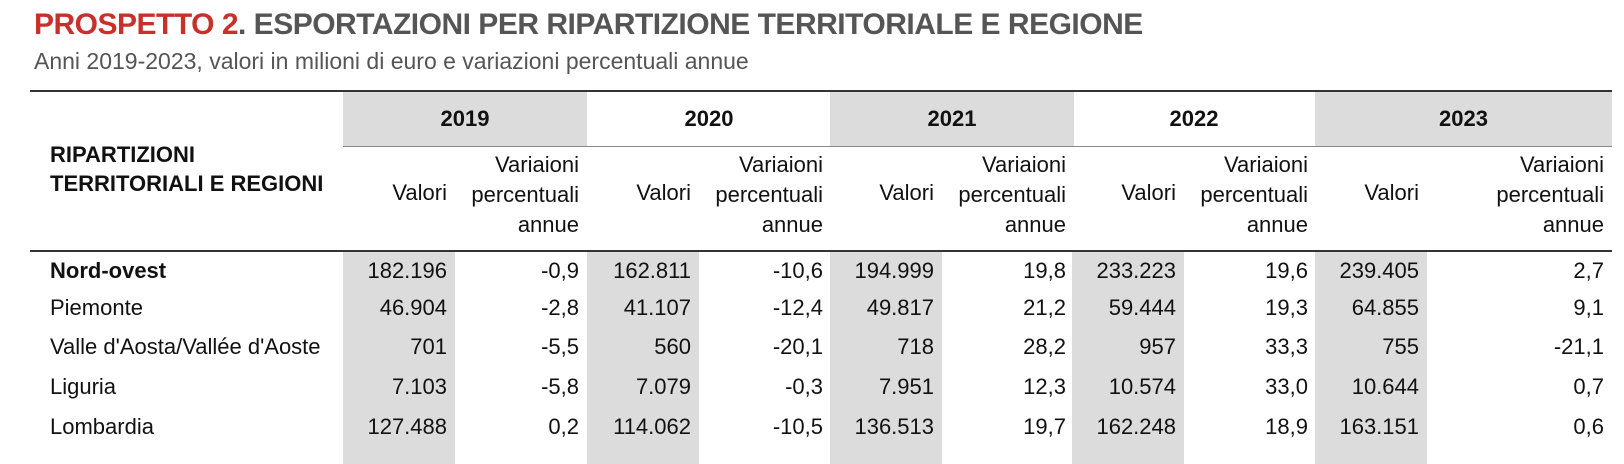 The height and width of the screenshot is (464, 1624). Describe the element at coordinates (1379, 270) in the screenshot. I see `valori-cell: 239.405` at that location.